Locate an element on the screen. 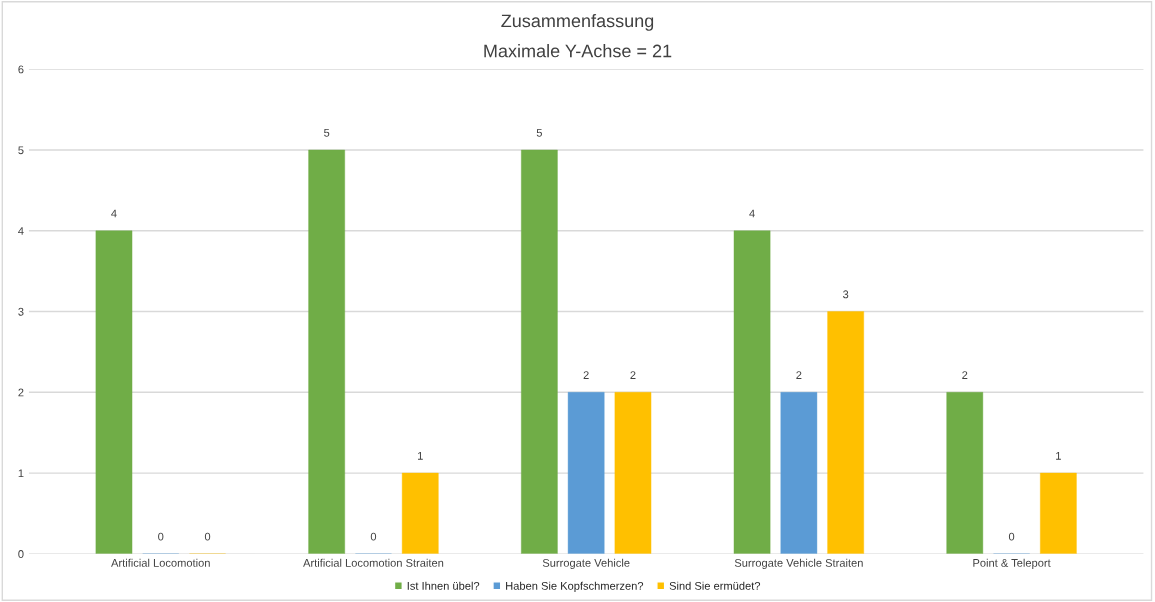 This screenshot has width=1155, height=602. y-tick-label: 6 is located at coordinates (21, 69).